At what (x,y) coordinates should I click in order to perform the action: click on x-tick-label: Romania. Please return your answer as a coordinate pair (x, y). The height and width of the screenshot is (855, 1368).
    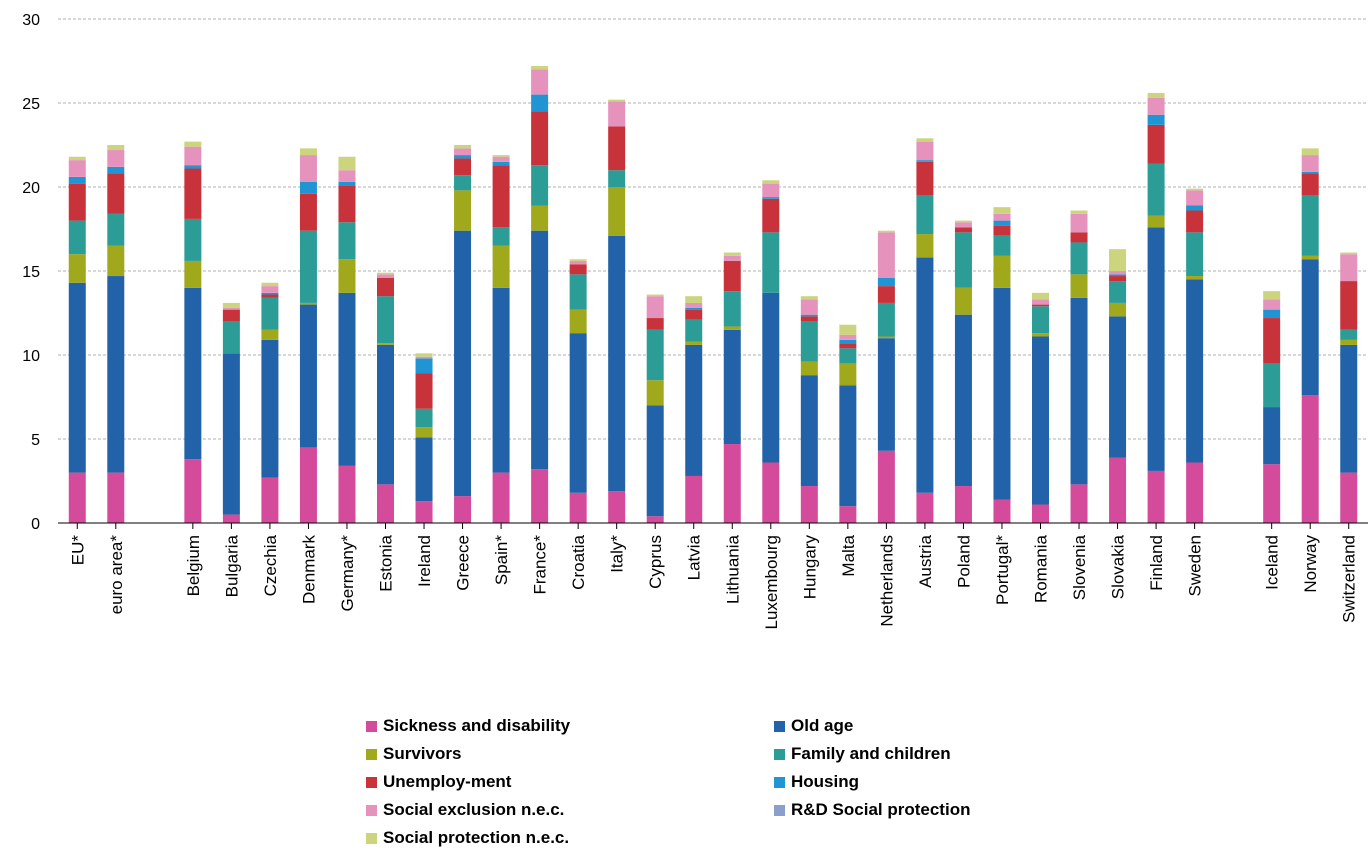
    Looking at the image, I should click on (1041, 568).